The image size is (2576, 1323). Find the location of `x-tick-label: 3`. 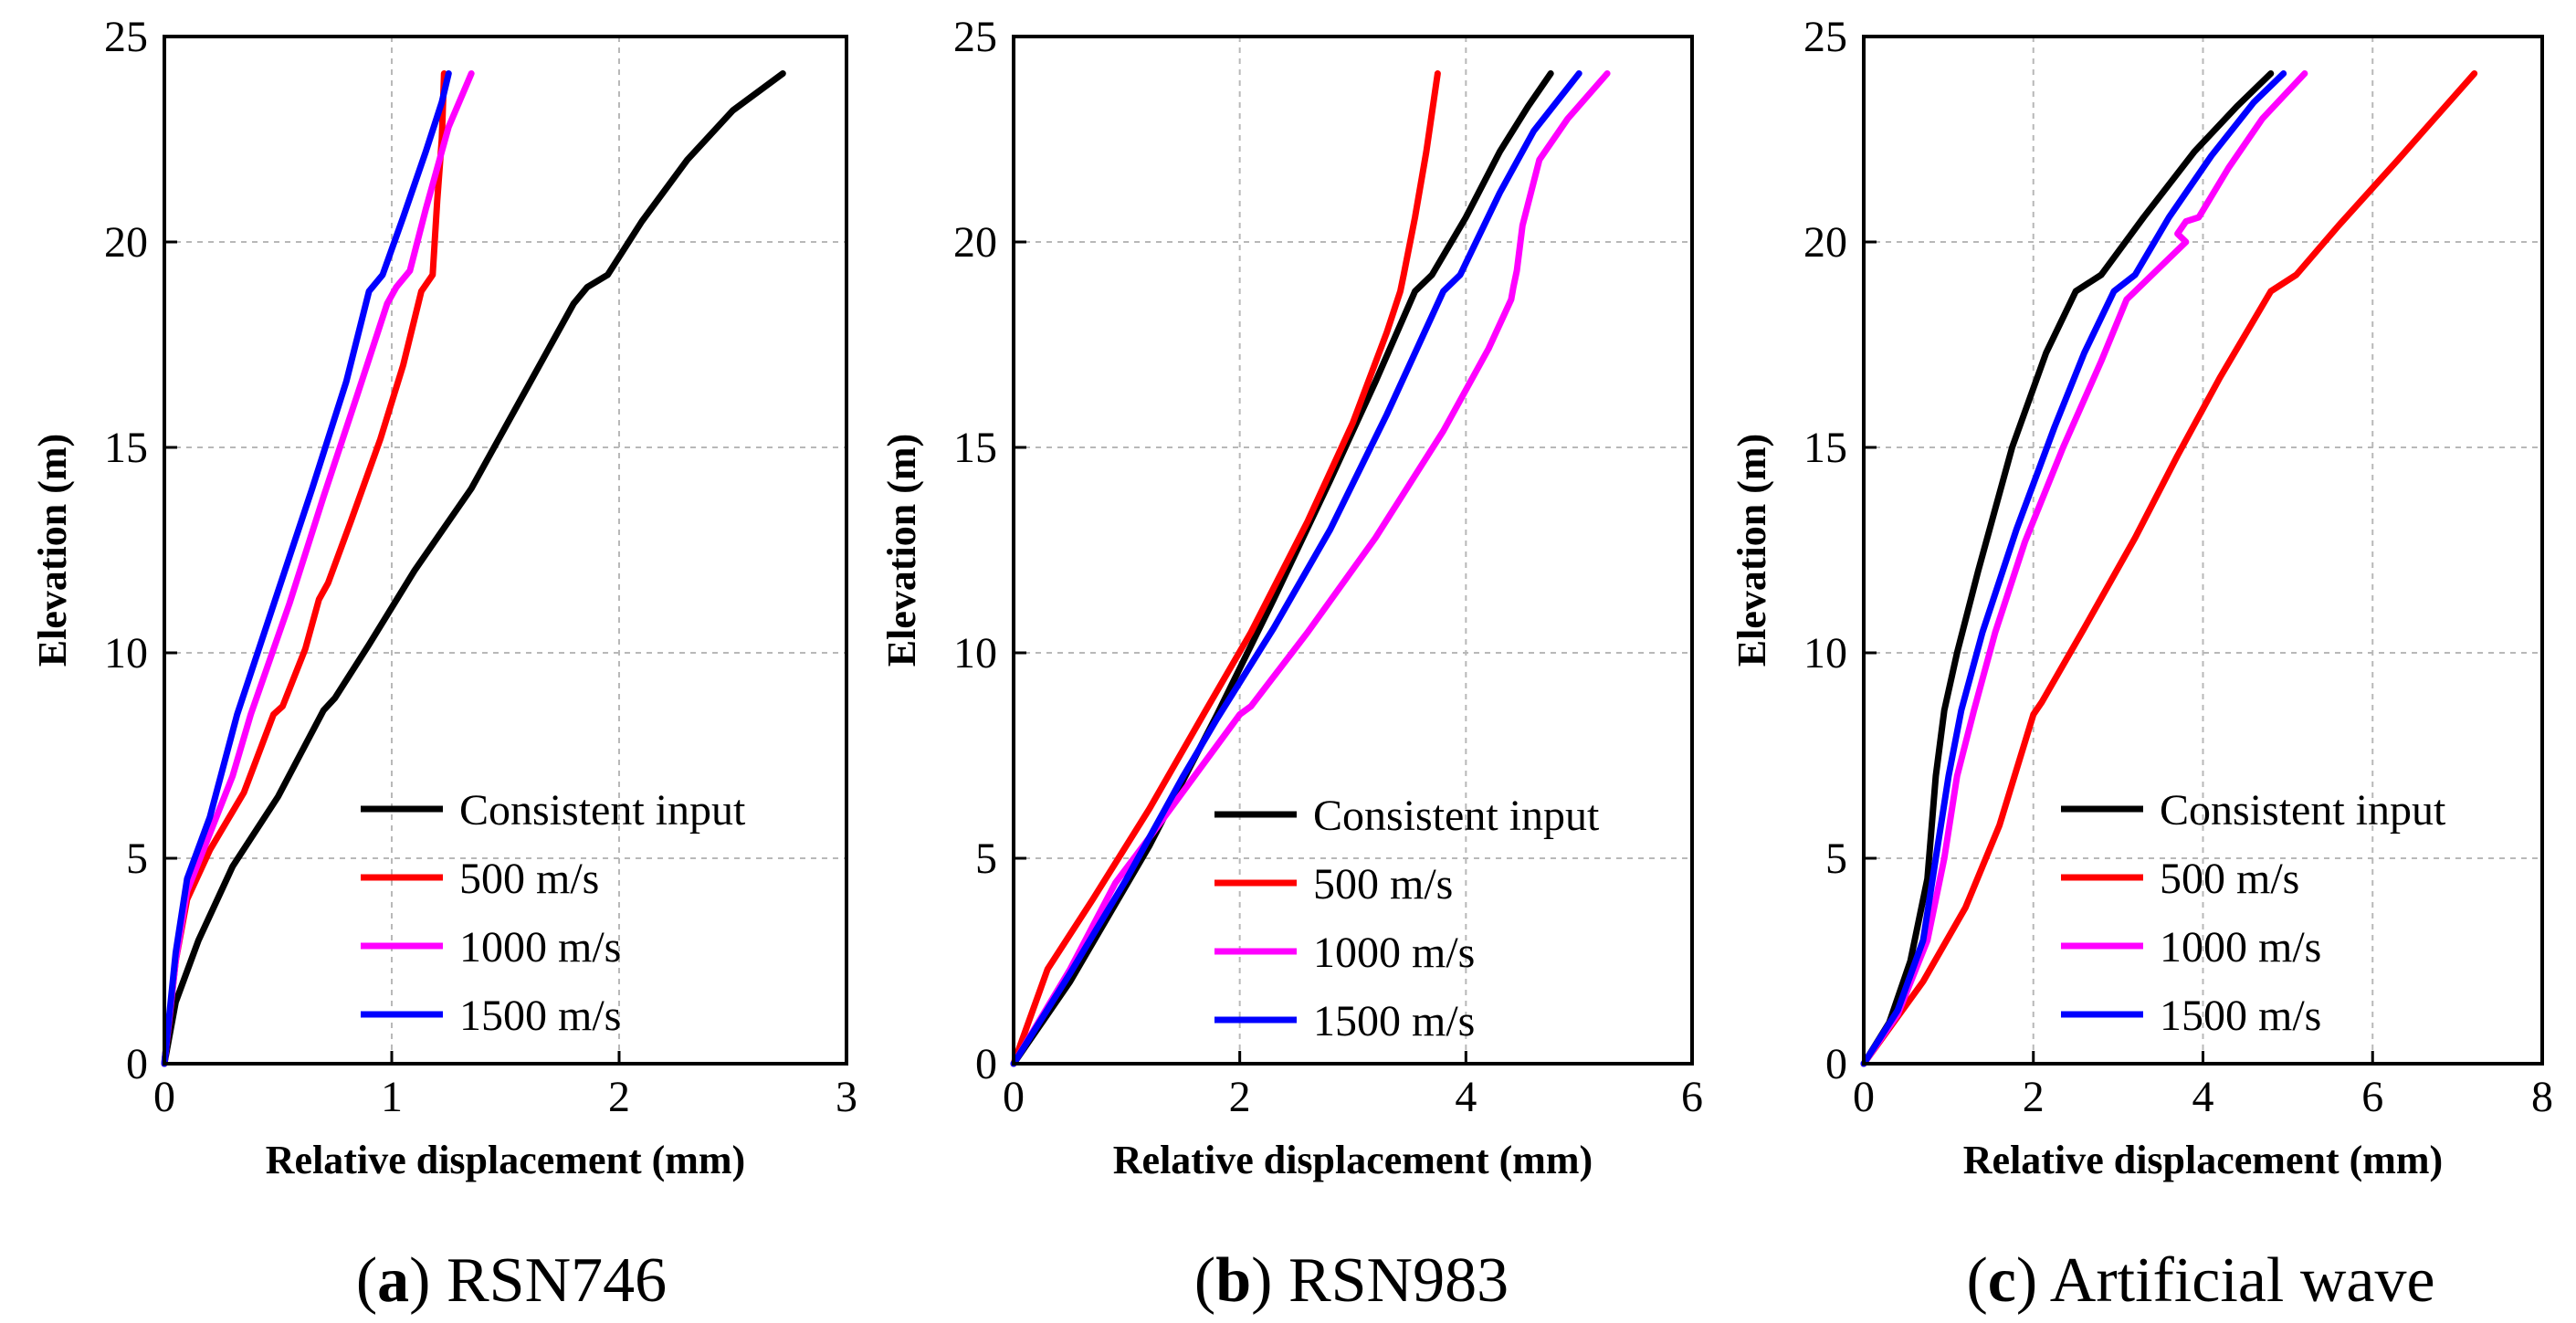

x-tick-label: 3 is located at coordinates (846, 1097).